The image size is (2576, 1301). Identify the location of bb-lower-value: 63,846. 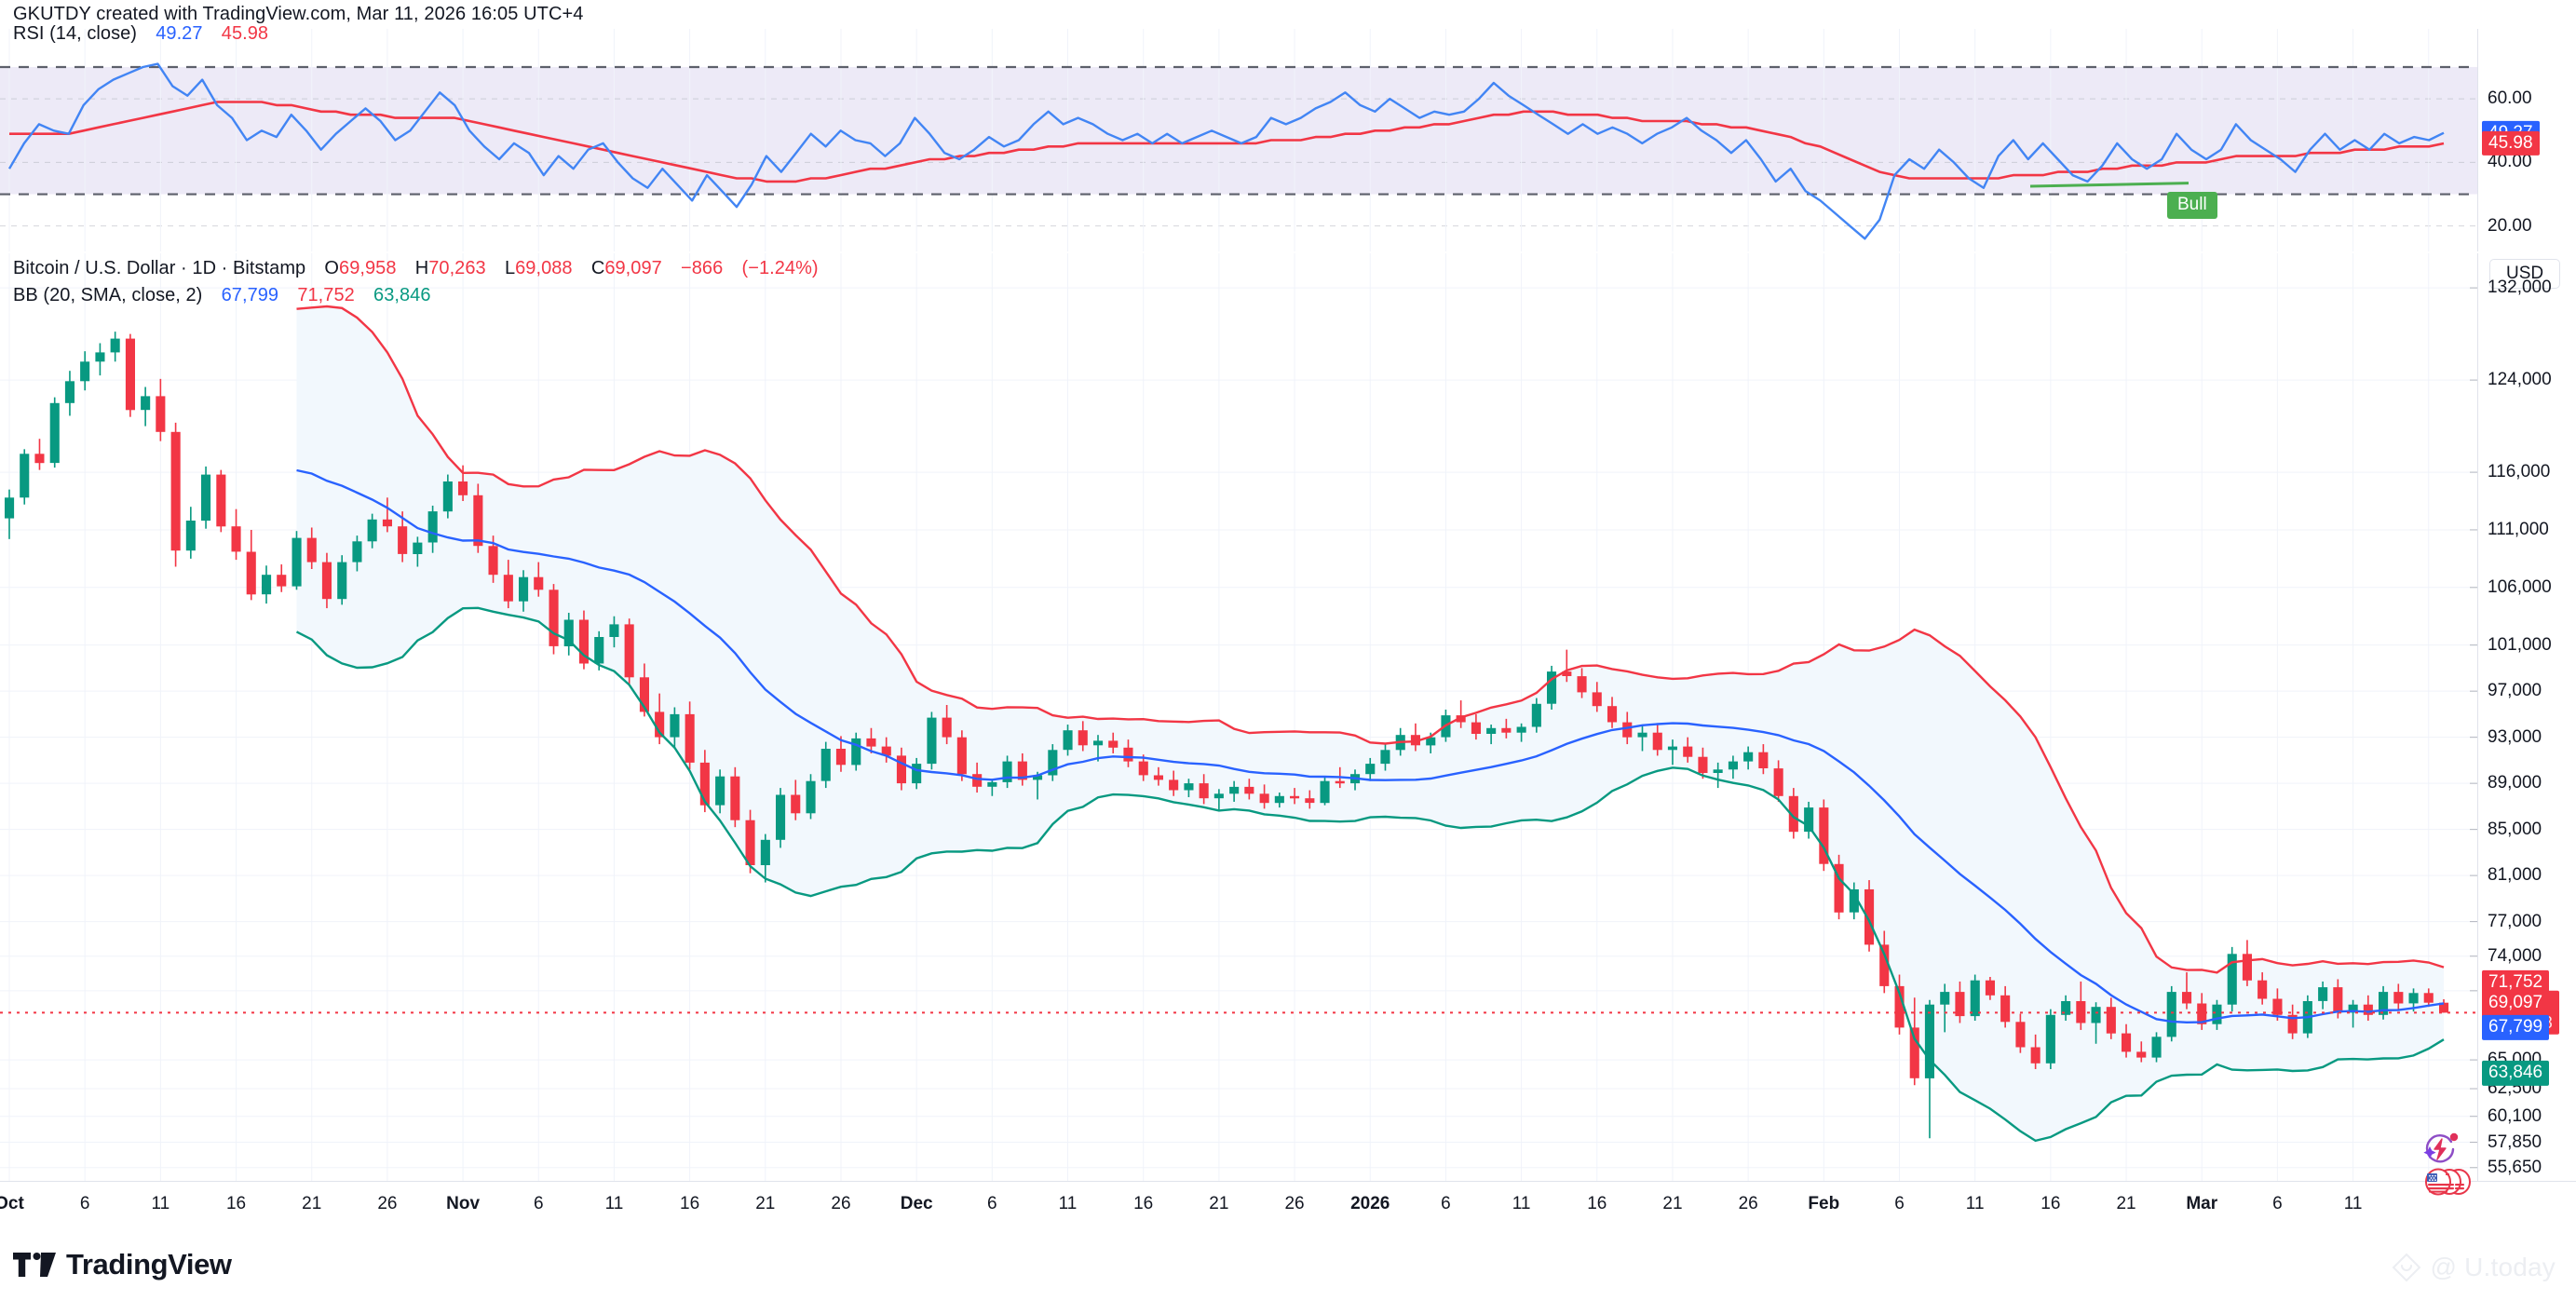
(402, 295).